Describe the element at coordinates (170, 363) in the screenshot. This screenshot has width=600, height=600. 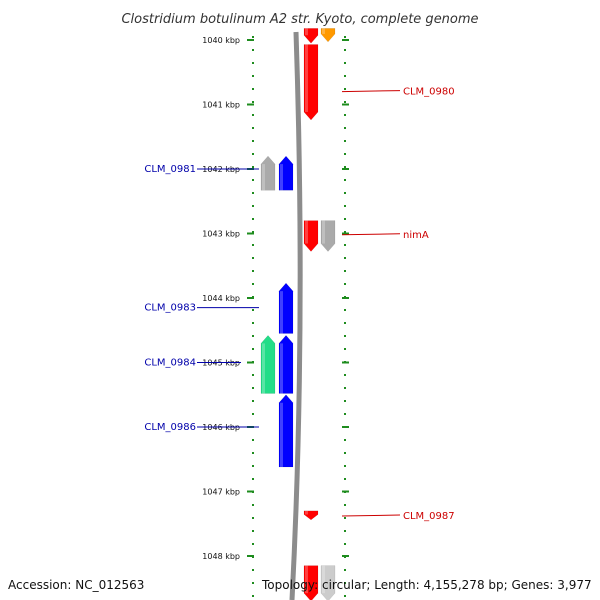
I see `gene-label: CLM_0984` at that location.